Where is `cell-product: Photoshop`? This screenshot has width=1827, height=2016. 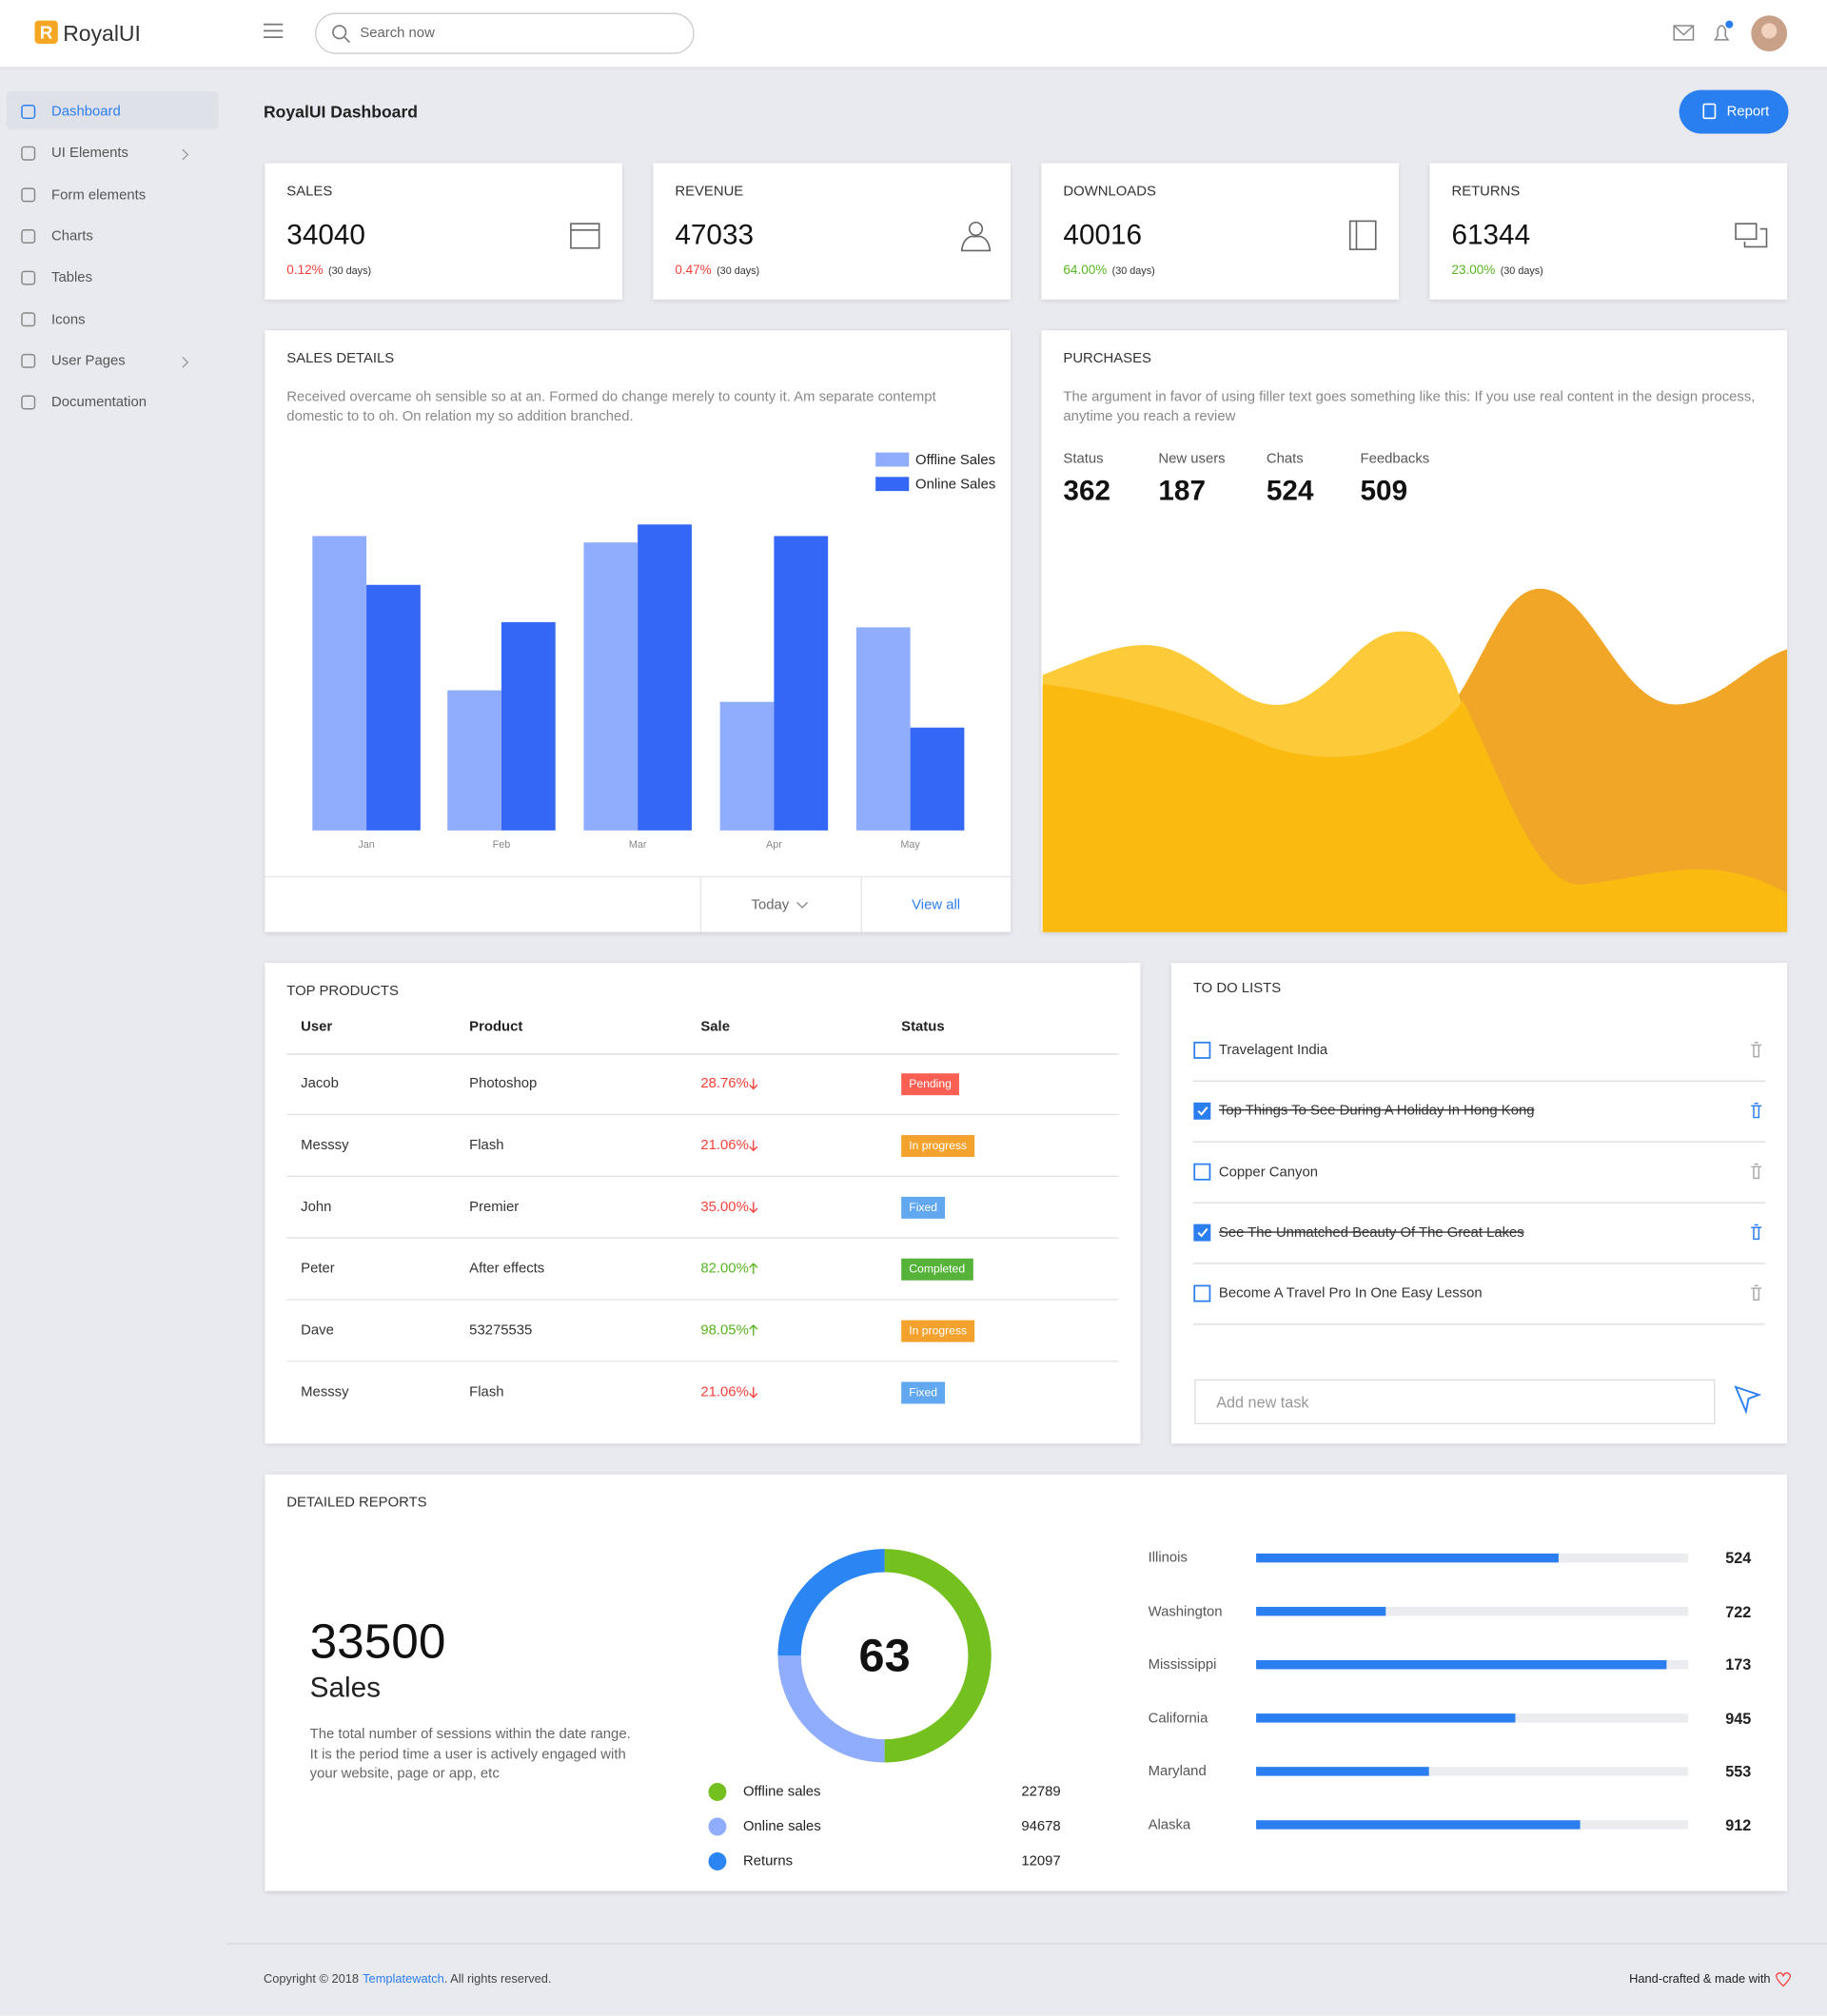
cell-product: Photoshop is located at coordinates (503, 1083).